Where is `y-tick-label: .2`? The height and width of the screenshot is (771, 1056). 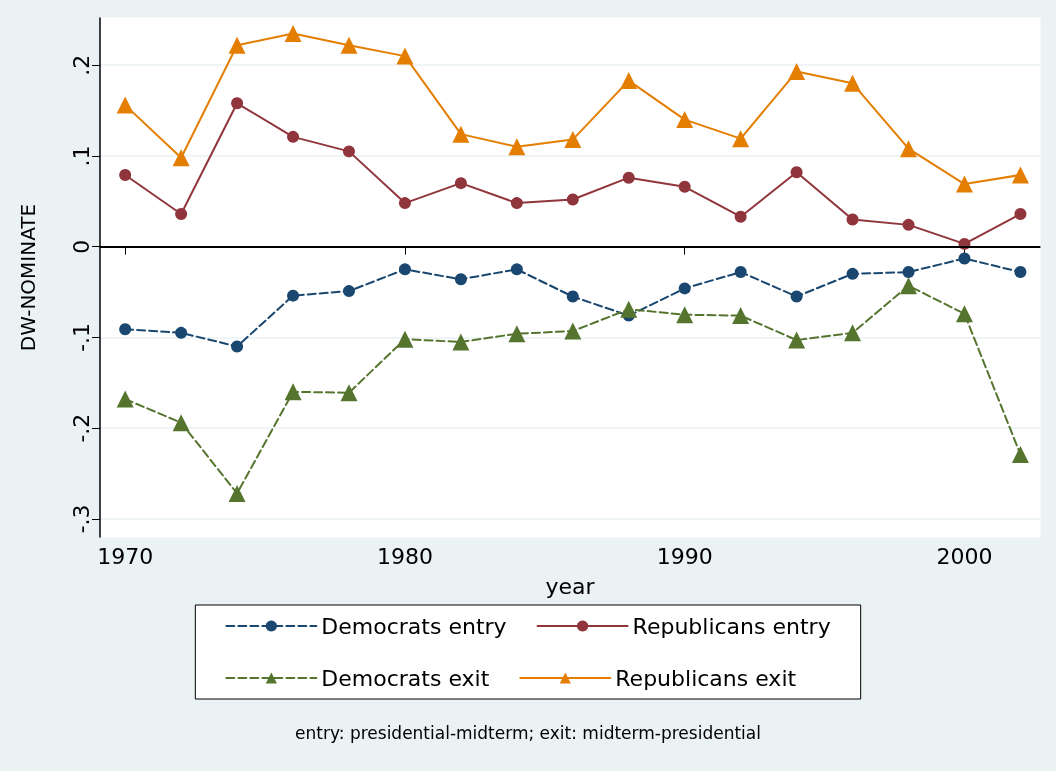 y-tick-label: .2 is located at coordinates (81, 65).